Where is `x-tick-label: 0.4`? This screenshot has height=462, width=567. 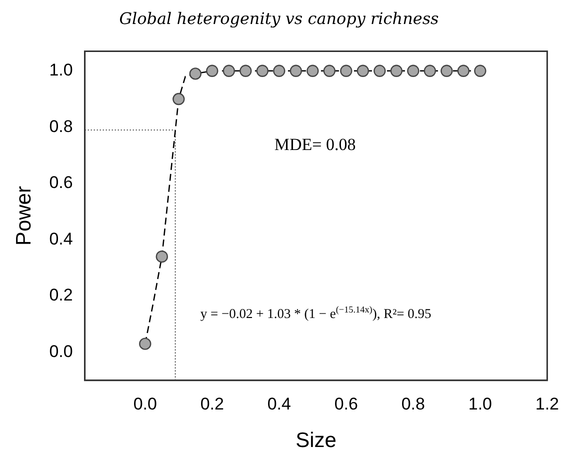
x-tick-label: 0.4 is located at coordinates (279, 404).